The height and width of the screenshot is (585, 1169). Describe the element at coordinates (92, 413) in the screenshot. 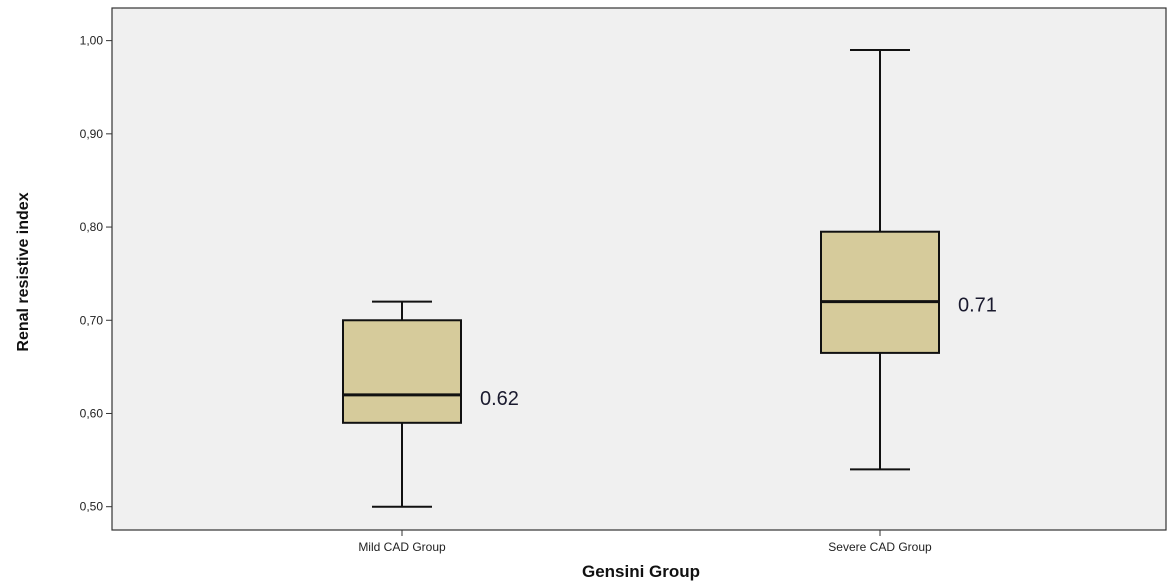

I see `y-tick-label: 0,60` at that location.